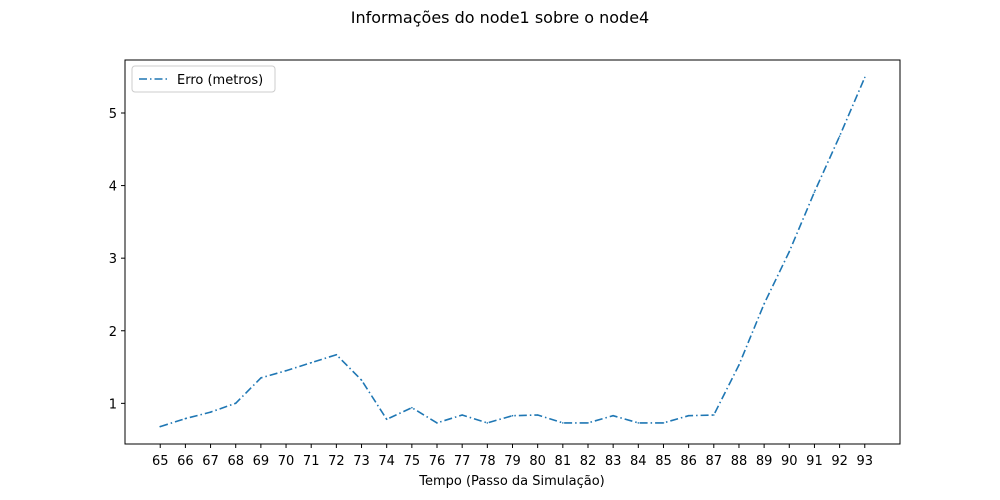 This screenshot has height=500, width=1000. What do you see at coordinates (113, 187) in the screenshot?
I see `y-tick-label: 4` at bounding box center [113, 187].